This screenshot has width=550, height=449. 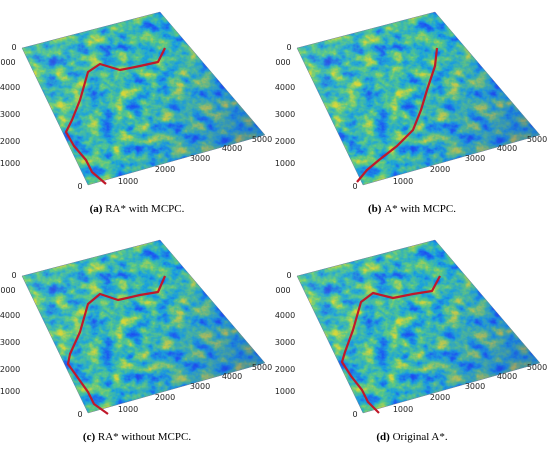 I want to click on caption: (c) RA* without MCPC., so click(x=137, y=437).